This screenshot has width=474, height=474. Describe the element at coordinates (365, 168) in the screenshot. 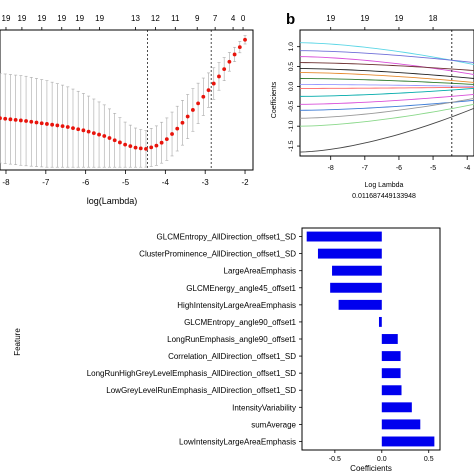

I see `panel-b-x-tick-label: -7` at that location.